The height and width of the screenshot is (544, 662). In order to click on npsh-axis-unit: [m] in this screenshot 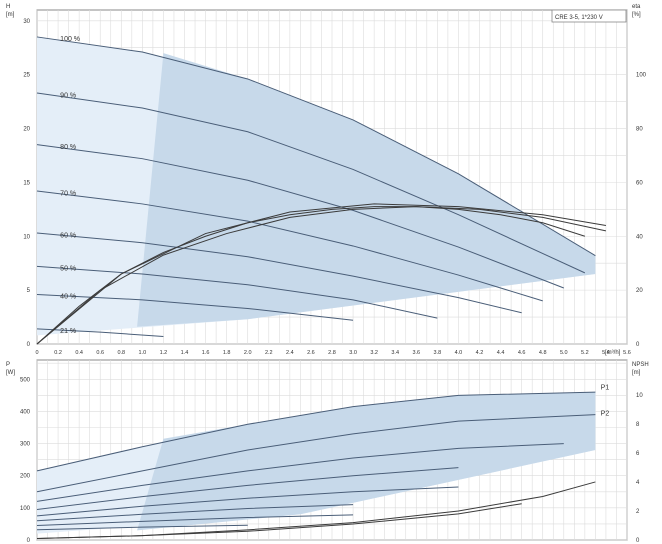, I will do `click(636, 373)`.